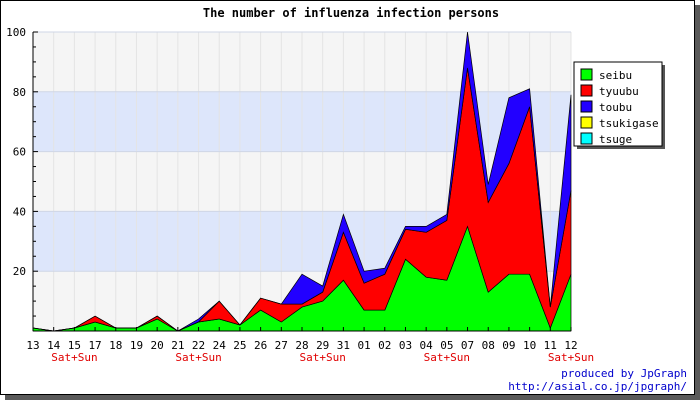  I want to click on legend-label-seibu: seibu, so click(615, 75).